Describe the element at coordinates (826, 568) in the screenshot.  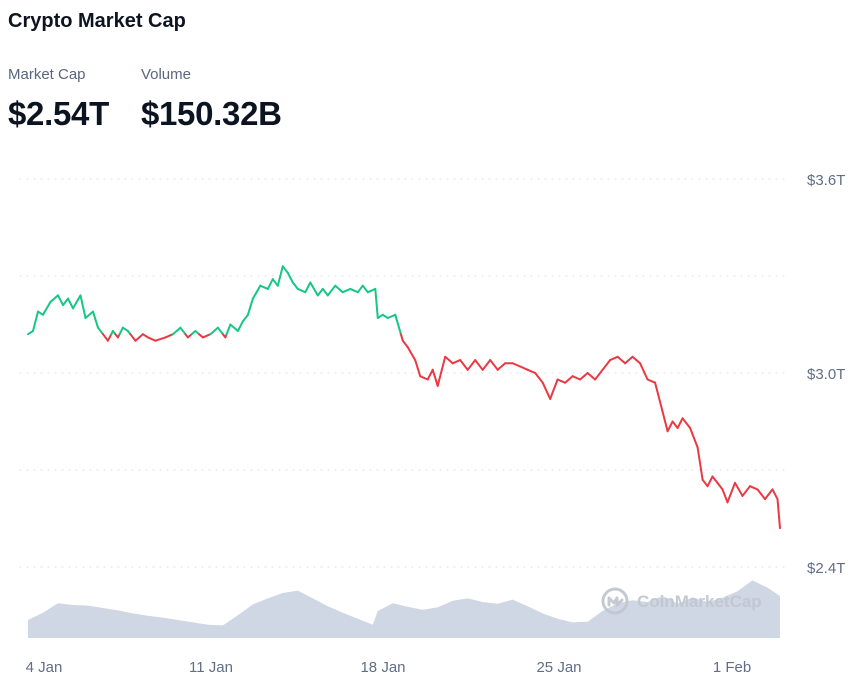
I see `y-tick-2-4: $2.4T` at that location.